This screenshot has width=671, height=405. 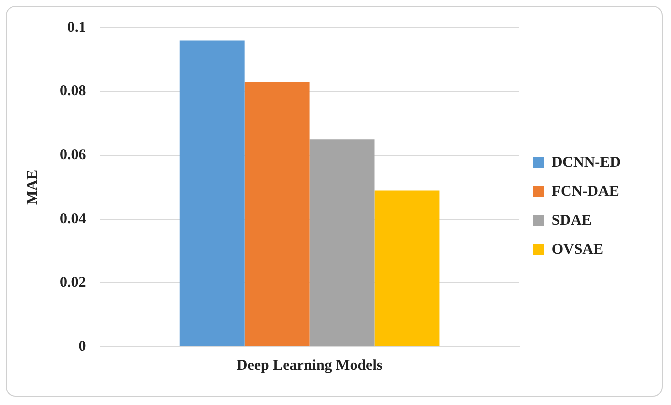 What do you see at coordinates (572, 220) in the screenshot?
I see `legend-label: SDAE` at bounding box center [572, 220].